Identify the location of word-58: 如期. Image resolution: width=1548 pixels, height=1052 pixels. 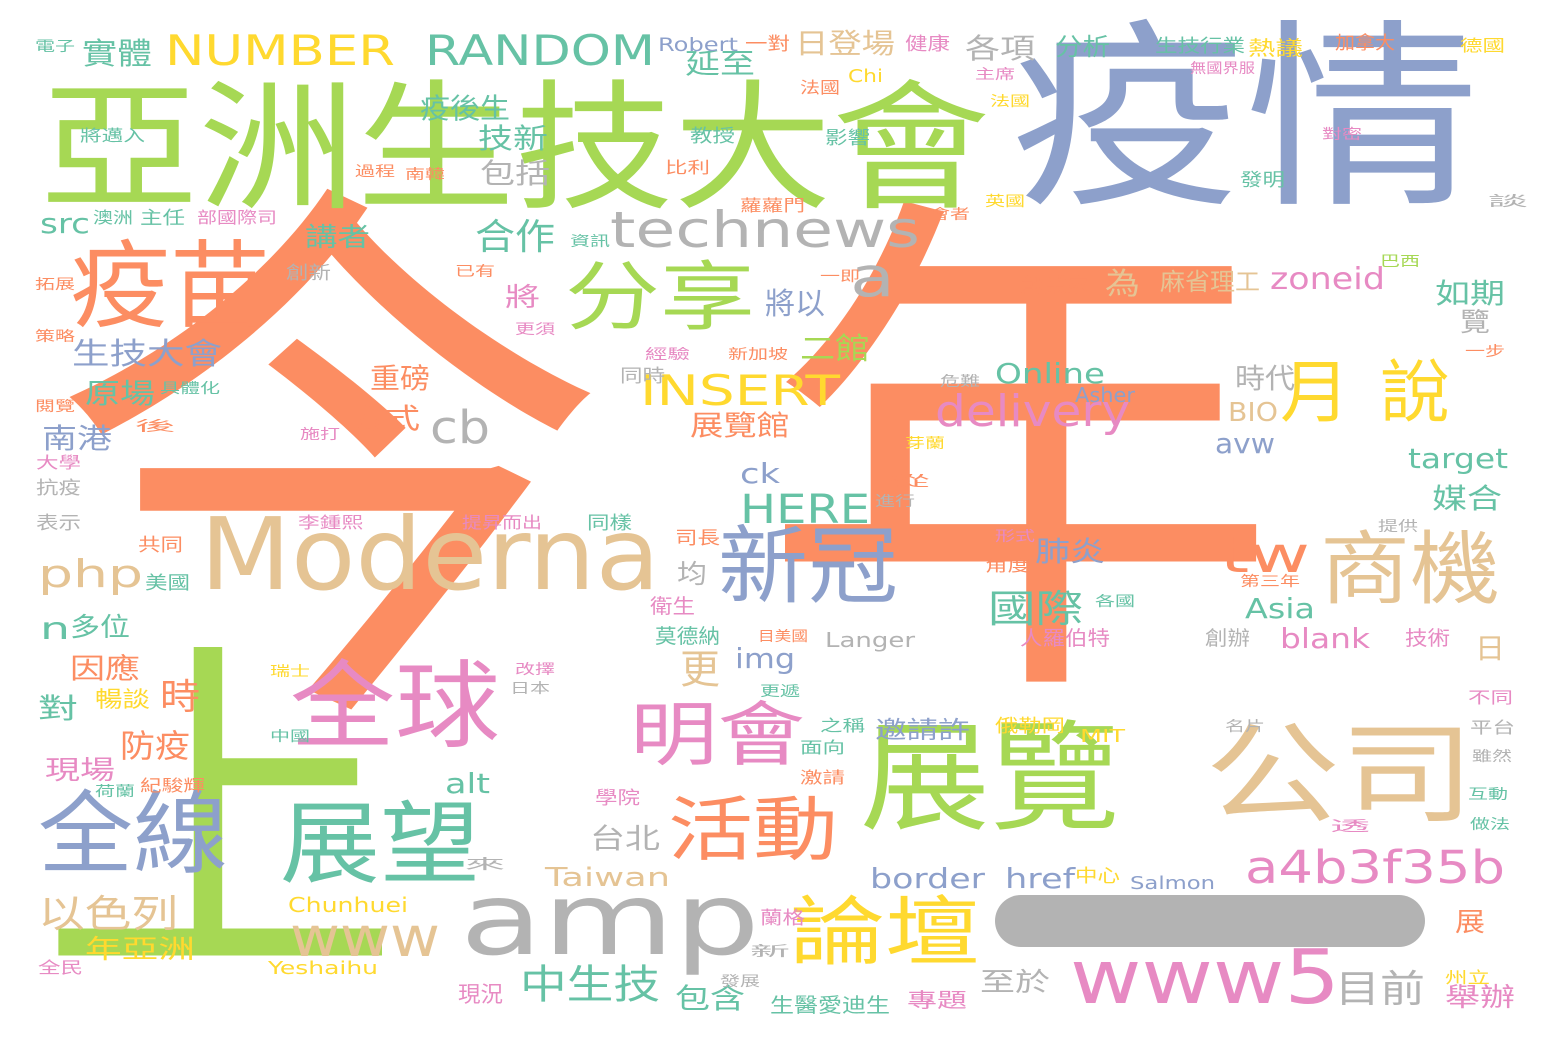
(1470, 293).